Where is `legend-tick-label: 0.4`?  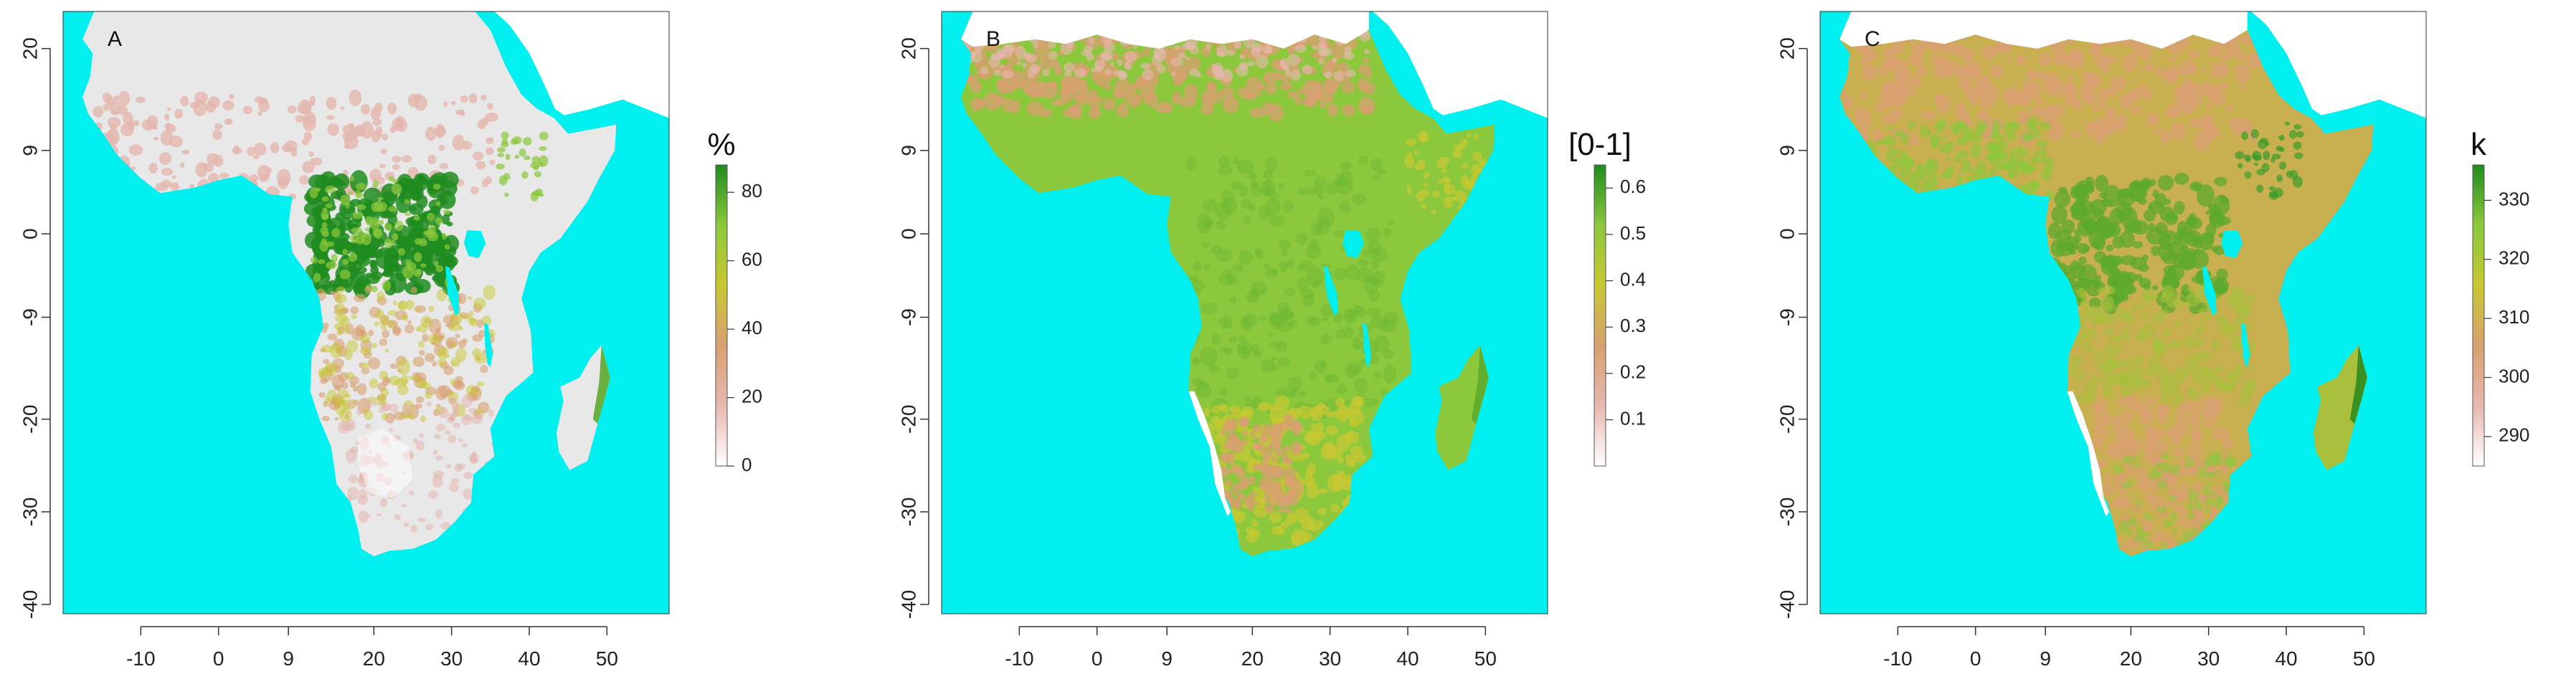
legend-tick-label: 0.4 is located at coordinates (1633, 279).